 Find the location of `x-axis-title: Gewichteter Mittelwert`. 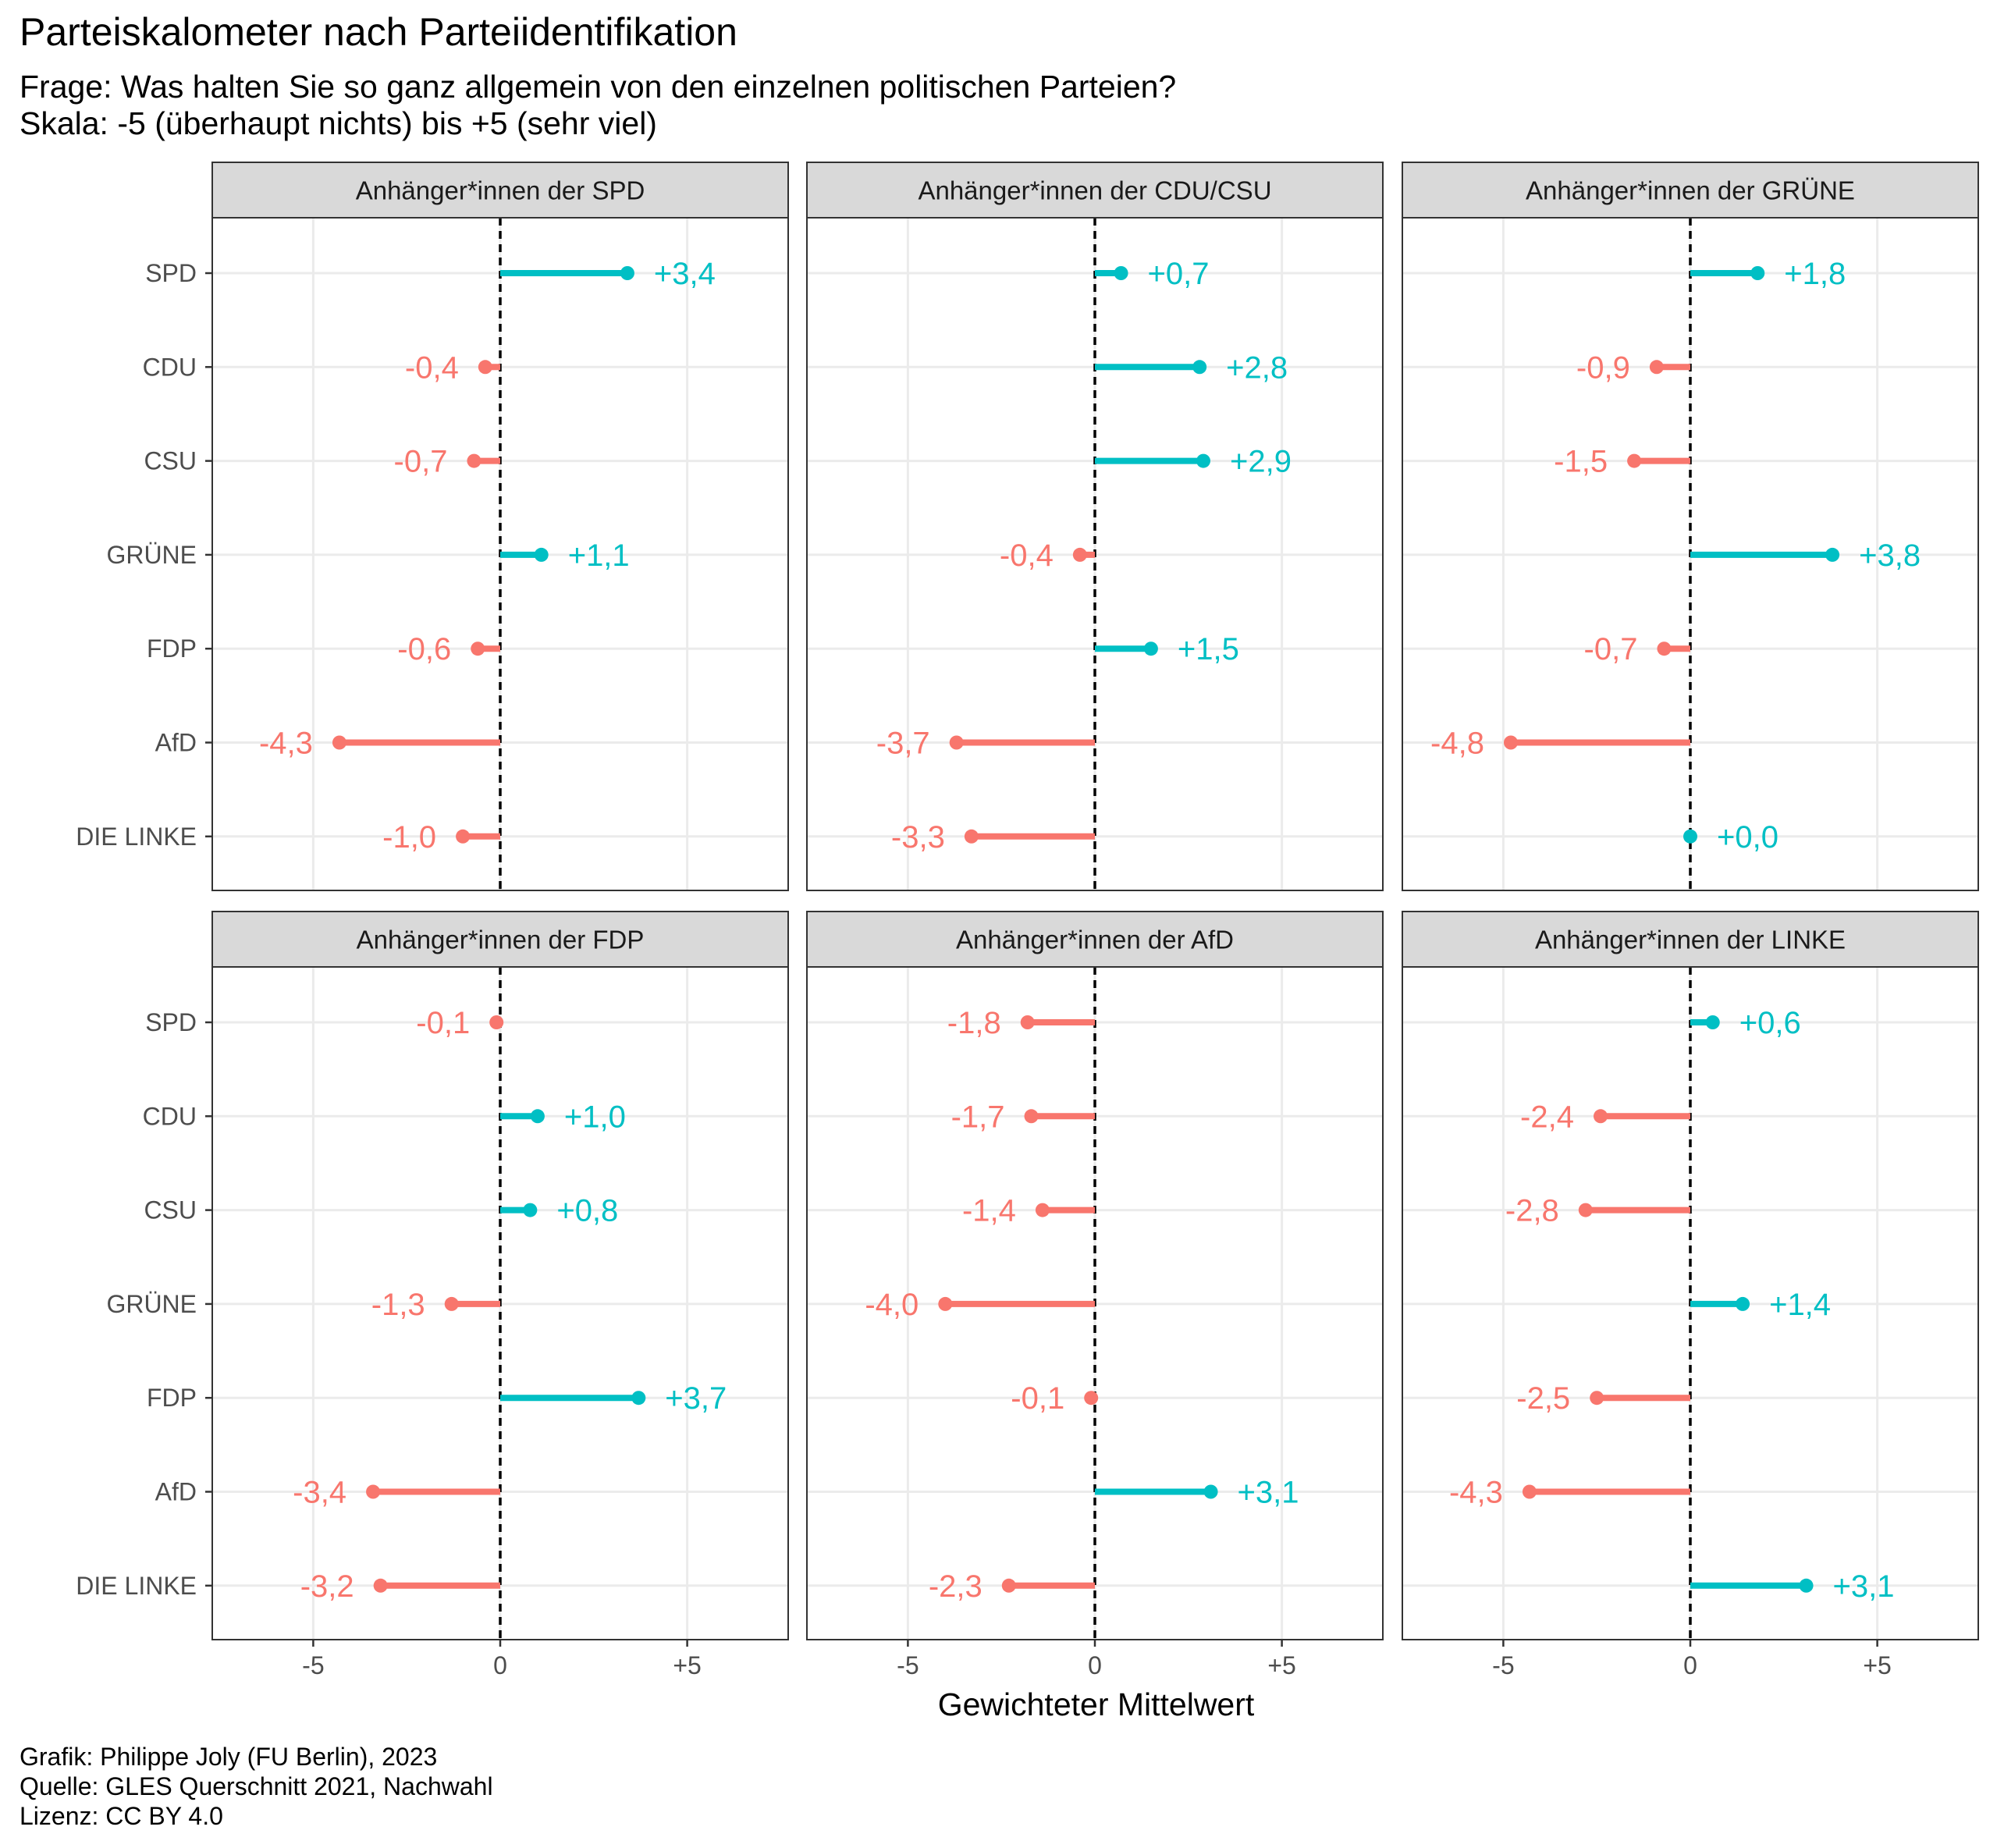

x-axis-title: Gewichteter Mittelwert is located at coordinates (1096, 1704).